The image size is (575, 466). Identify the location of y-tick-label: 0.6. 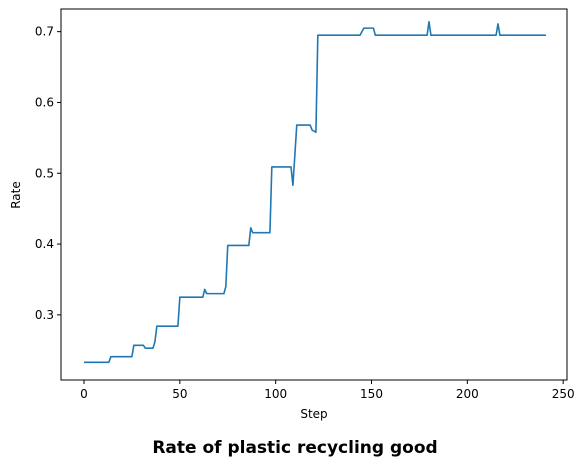
(44, 102).